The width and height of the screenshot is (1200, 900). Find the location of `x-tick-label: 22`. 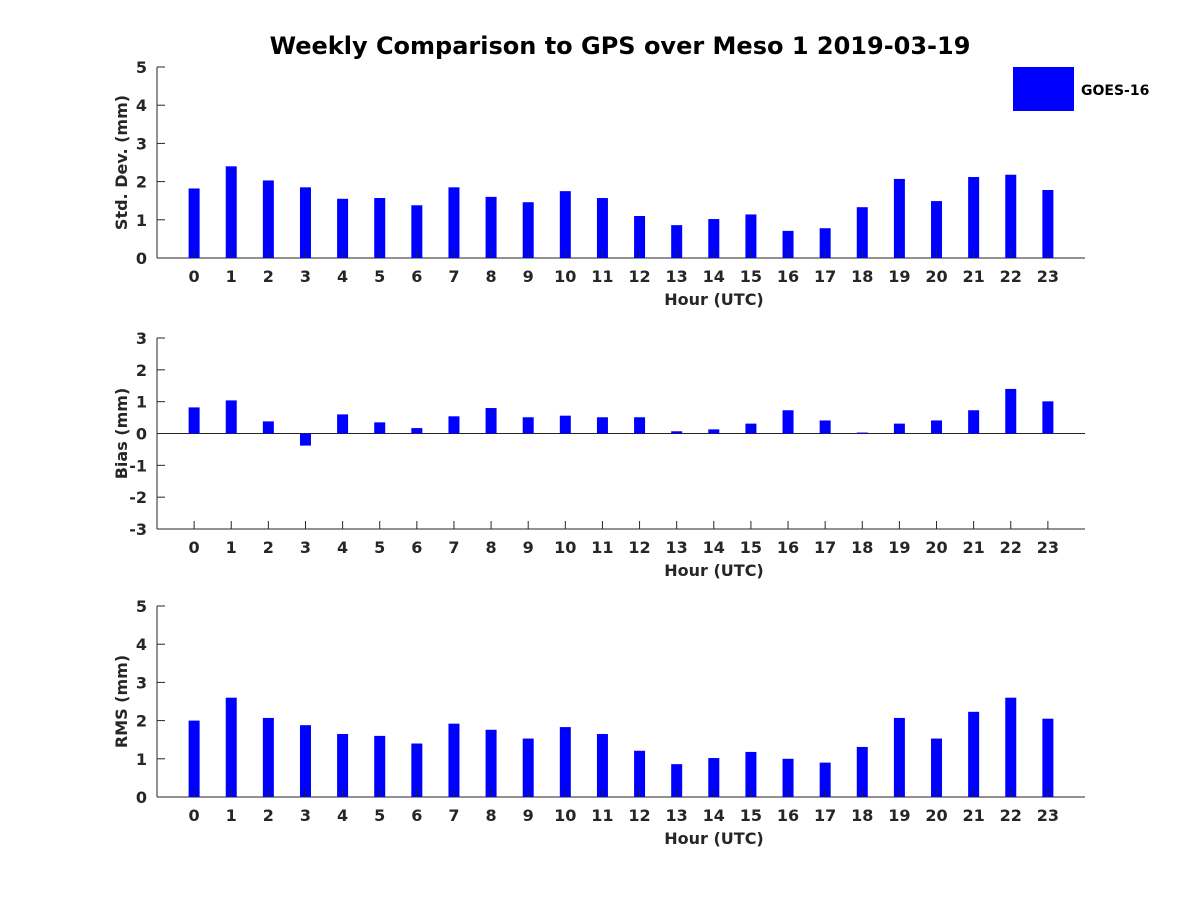

x-tick-label: 22 is located at coordinates (1011, 276).